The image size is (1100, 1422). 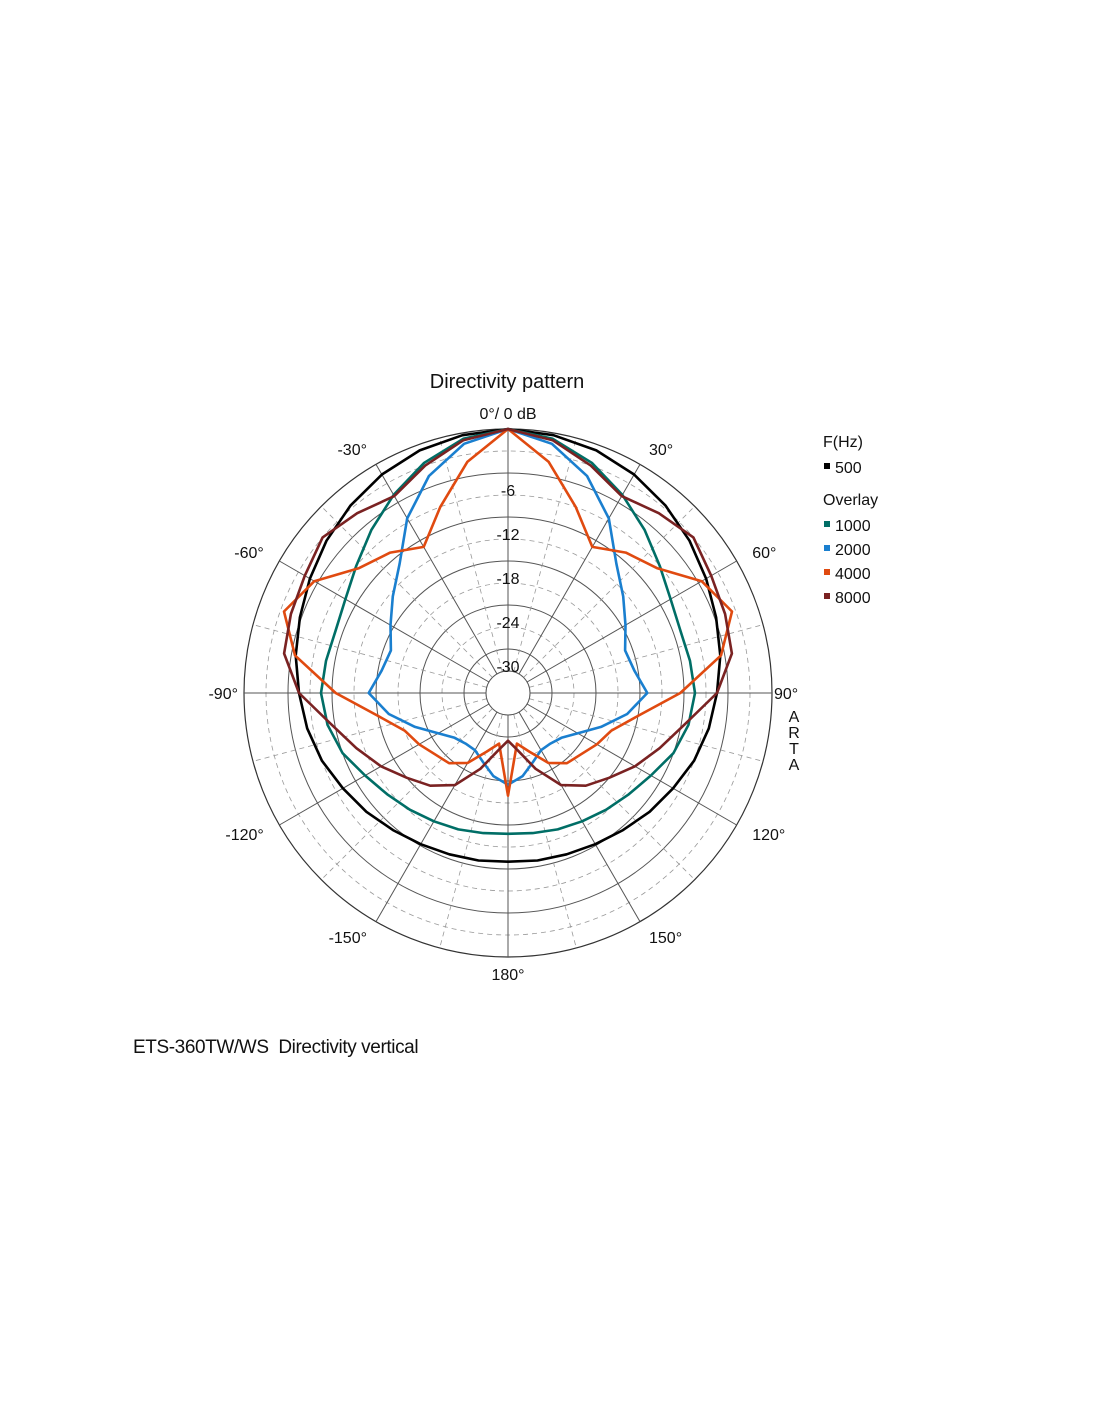 I want to click on series-line-2000, so click(x=508, y=606).